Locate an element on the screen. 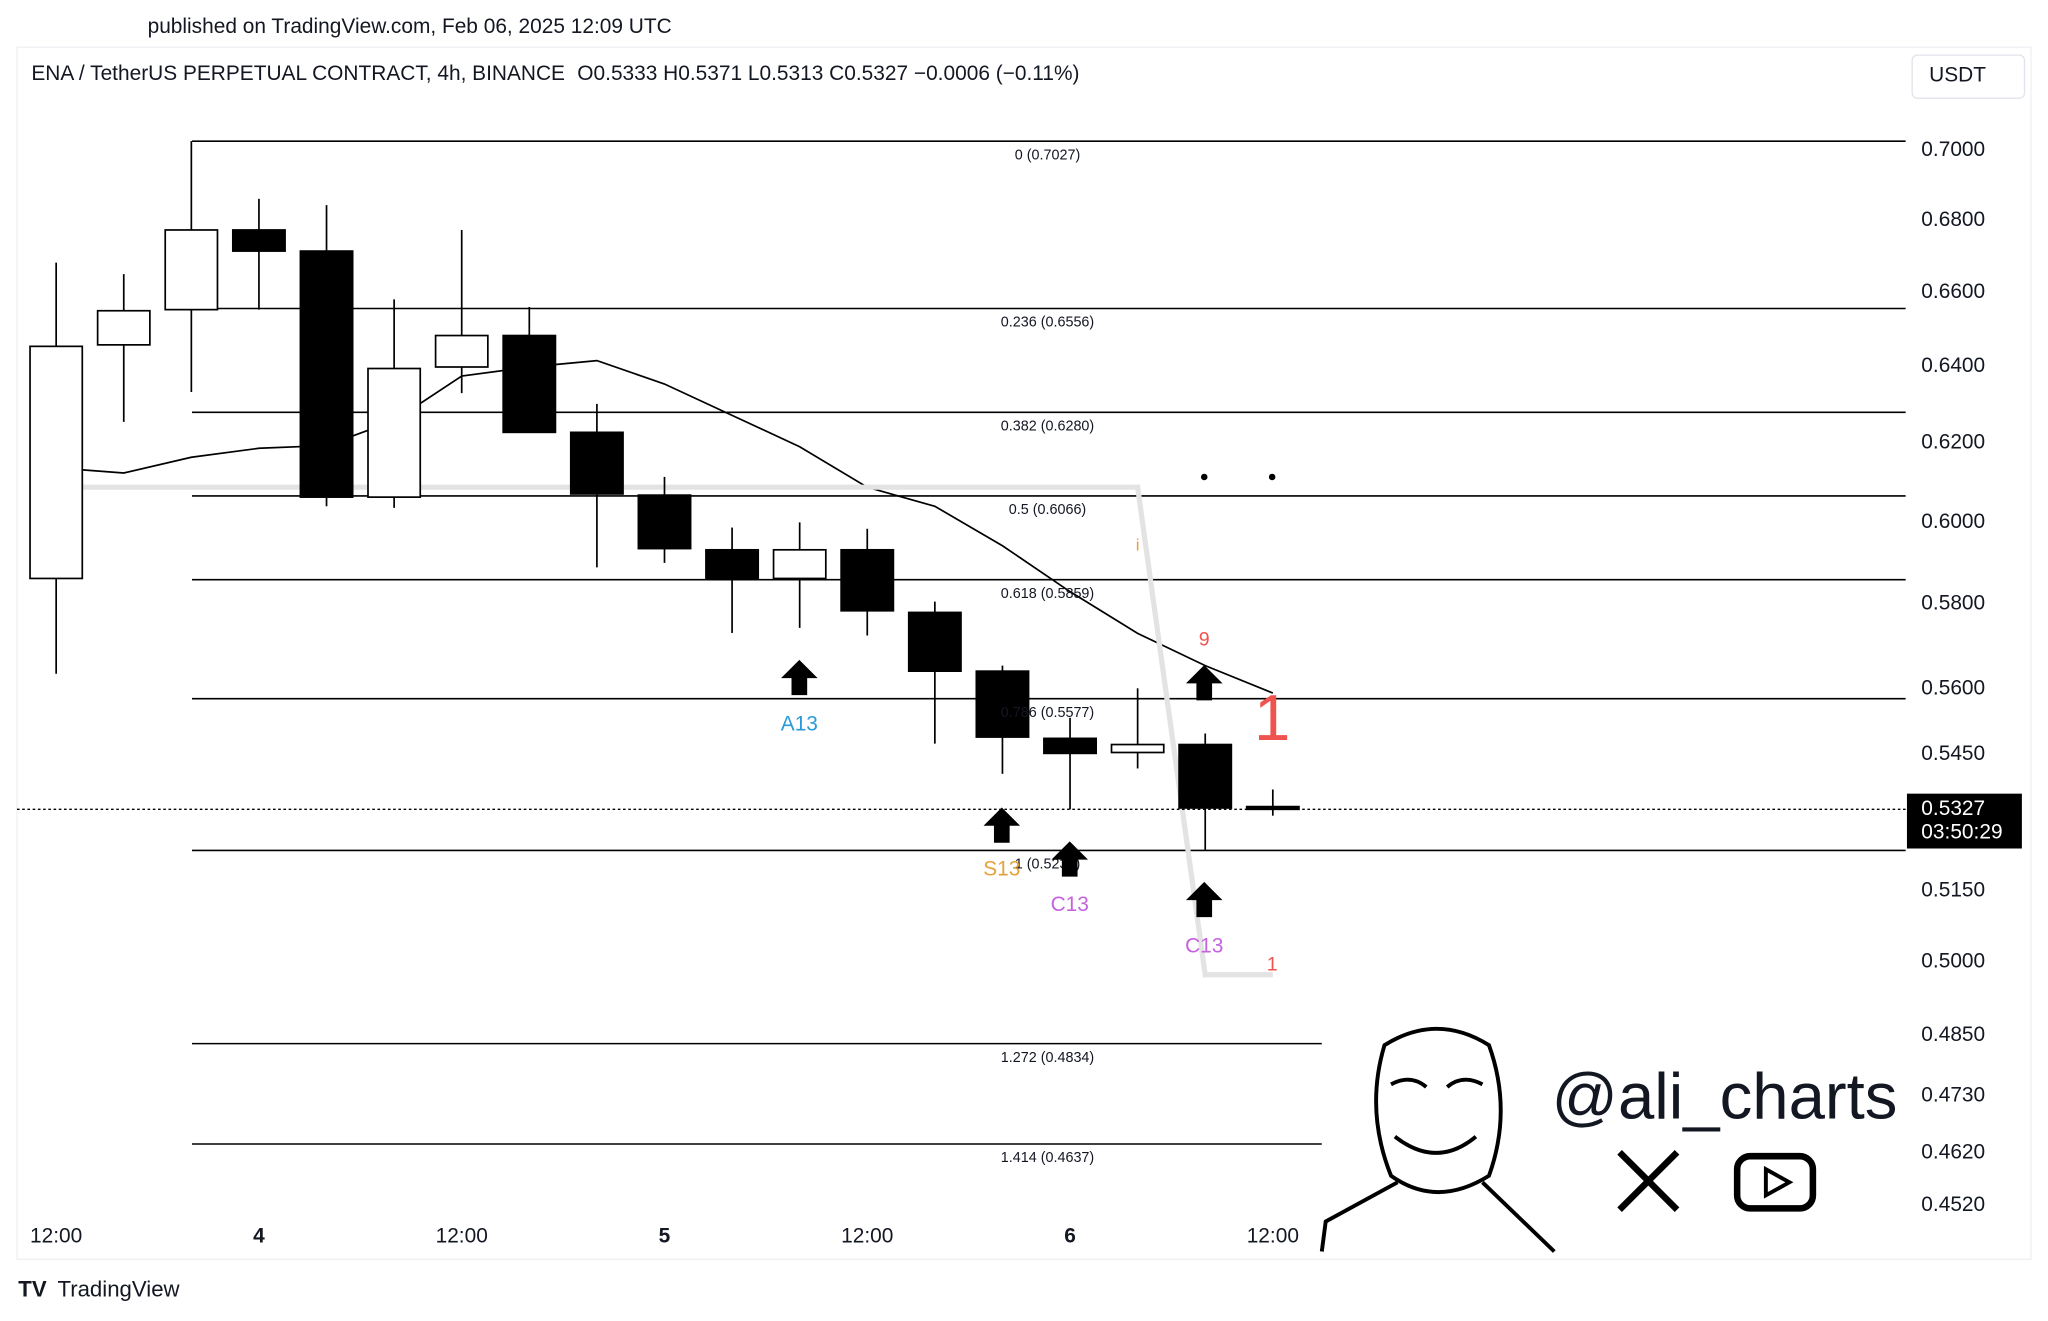  signal-label: S13 is located at coordinates (1001, 869).